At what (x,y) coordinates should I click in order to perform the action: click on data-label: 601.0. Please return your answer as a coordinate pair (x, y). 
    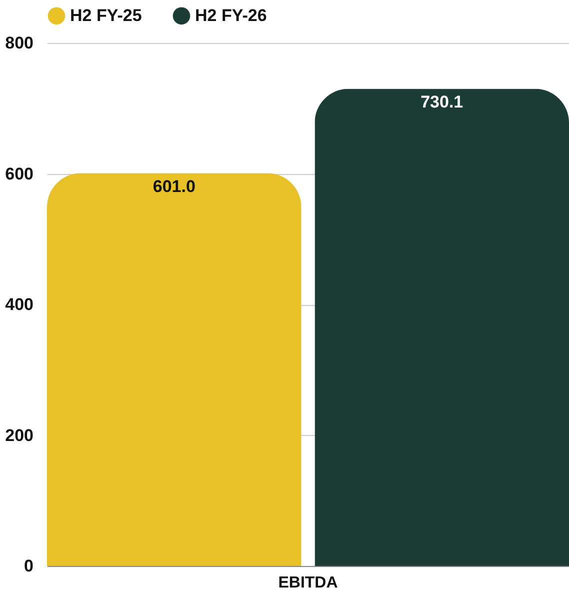
    Looking at the image, I should click on (174, 186).